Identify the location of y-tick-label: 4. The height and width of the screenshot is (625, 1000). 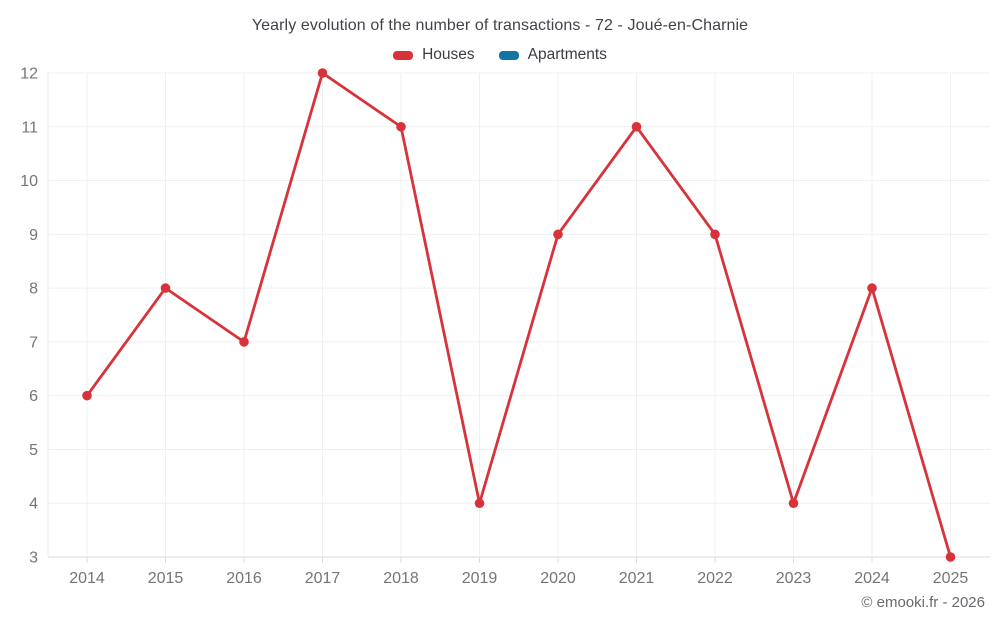
(33, 504).